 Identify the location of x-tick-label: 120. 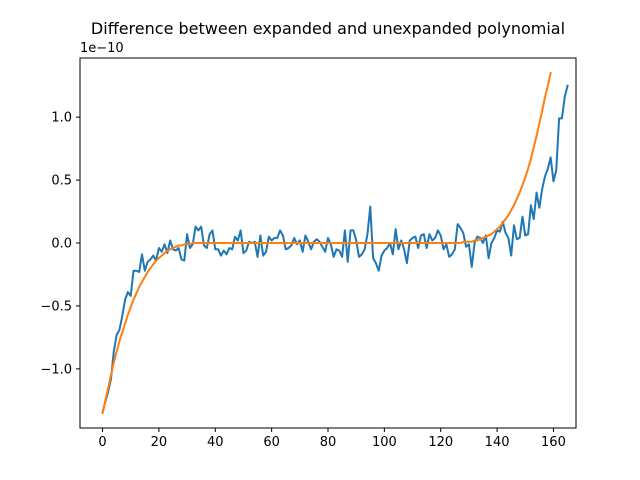
(440, 442).